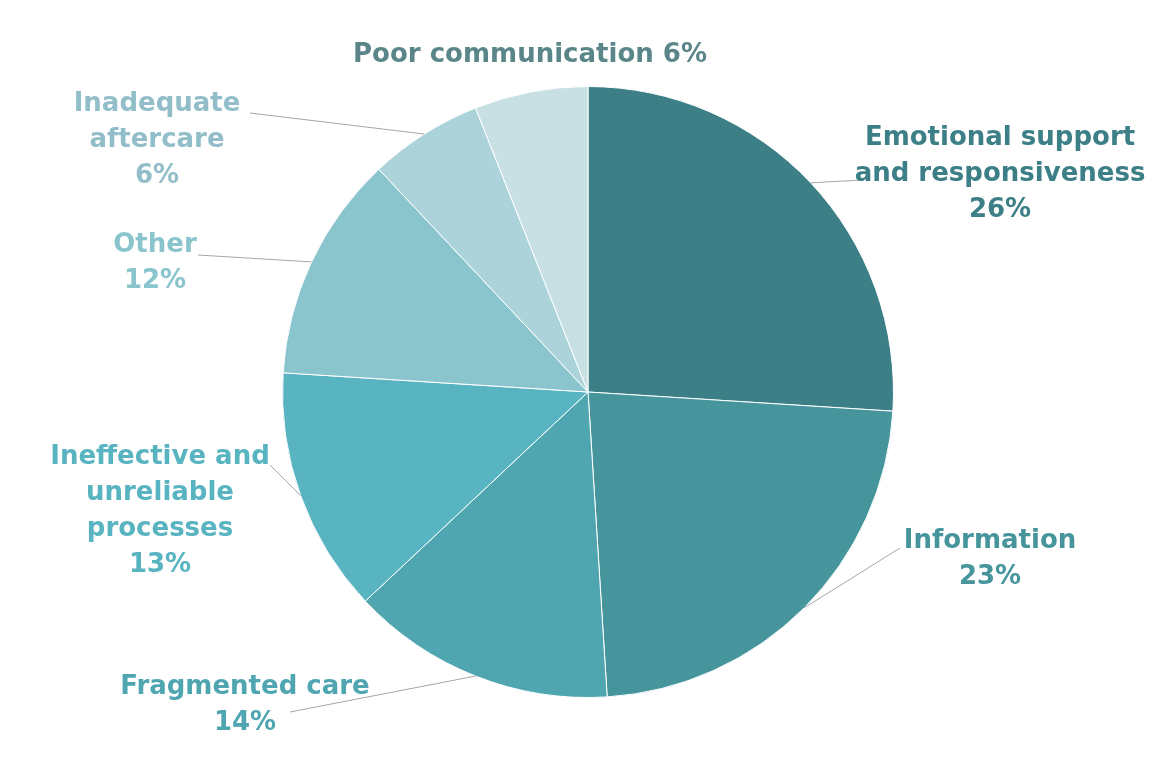 The width and height of the screenshot is (1160, 764). What do you see at coordinates (245, 684) in the screenshot?
I see `slice-label: Fragmented care` at bounding box center [245, 684].